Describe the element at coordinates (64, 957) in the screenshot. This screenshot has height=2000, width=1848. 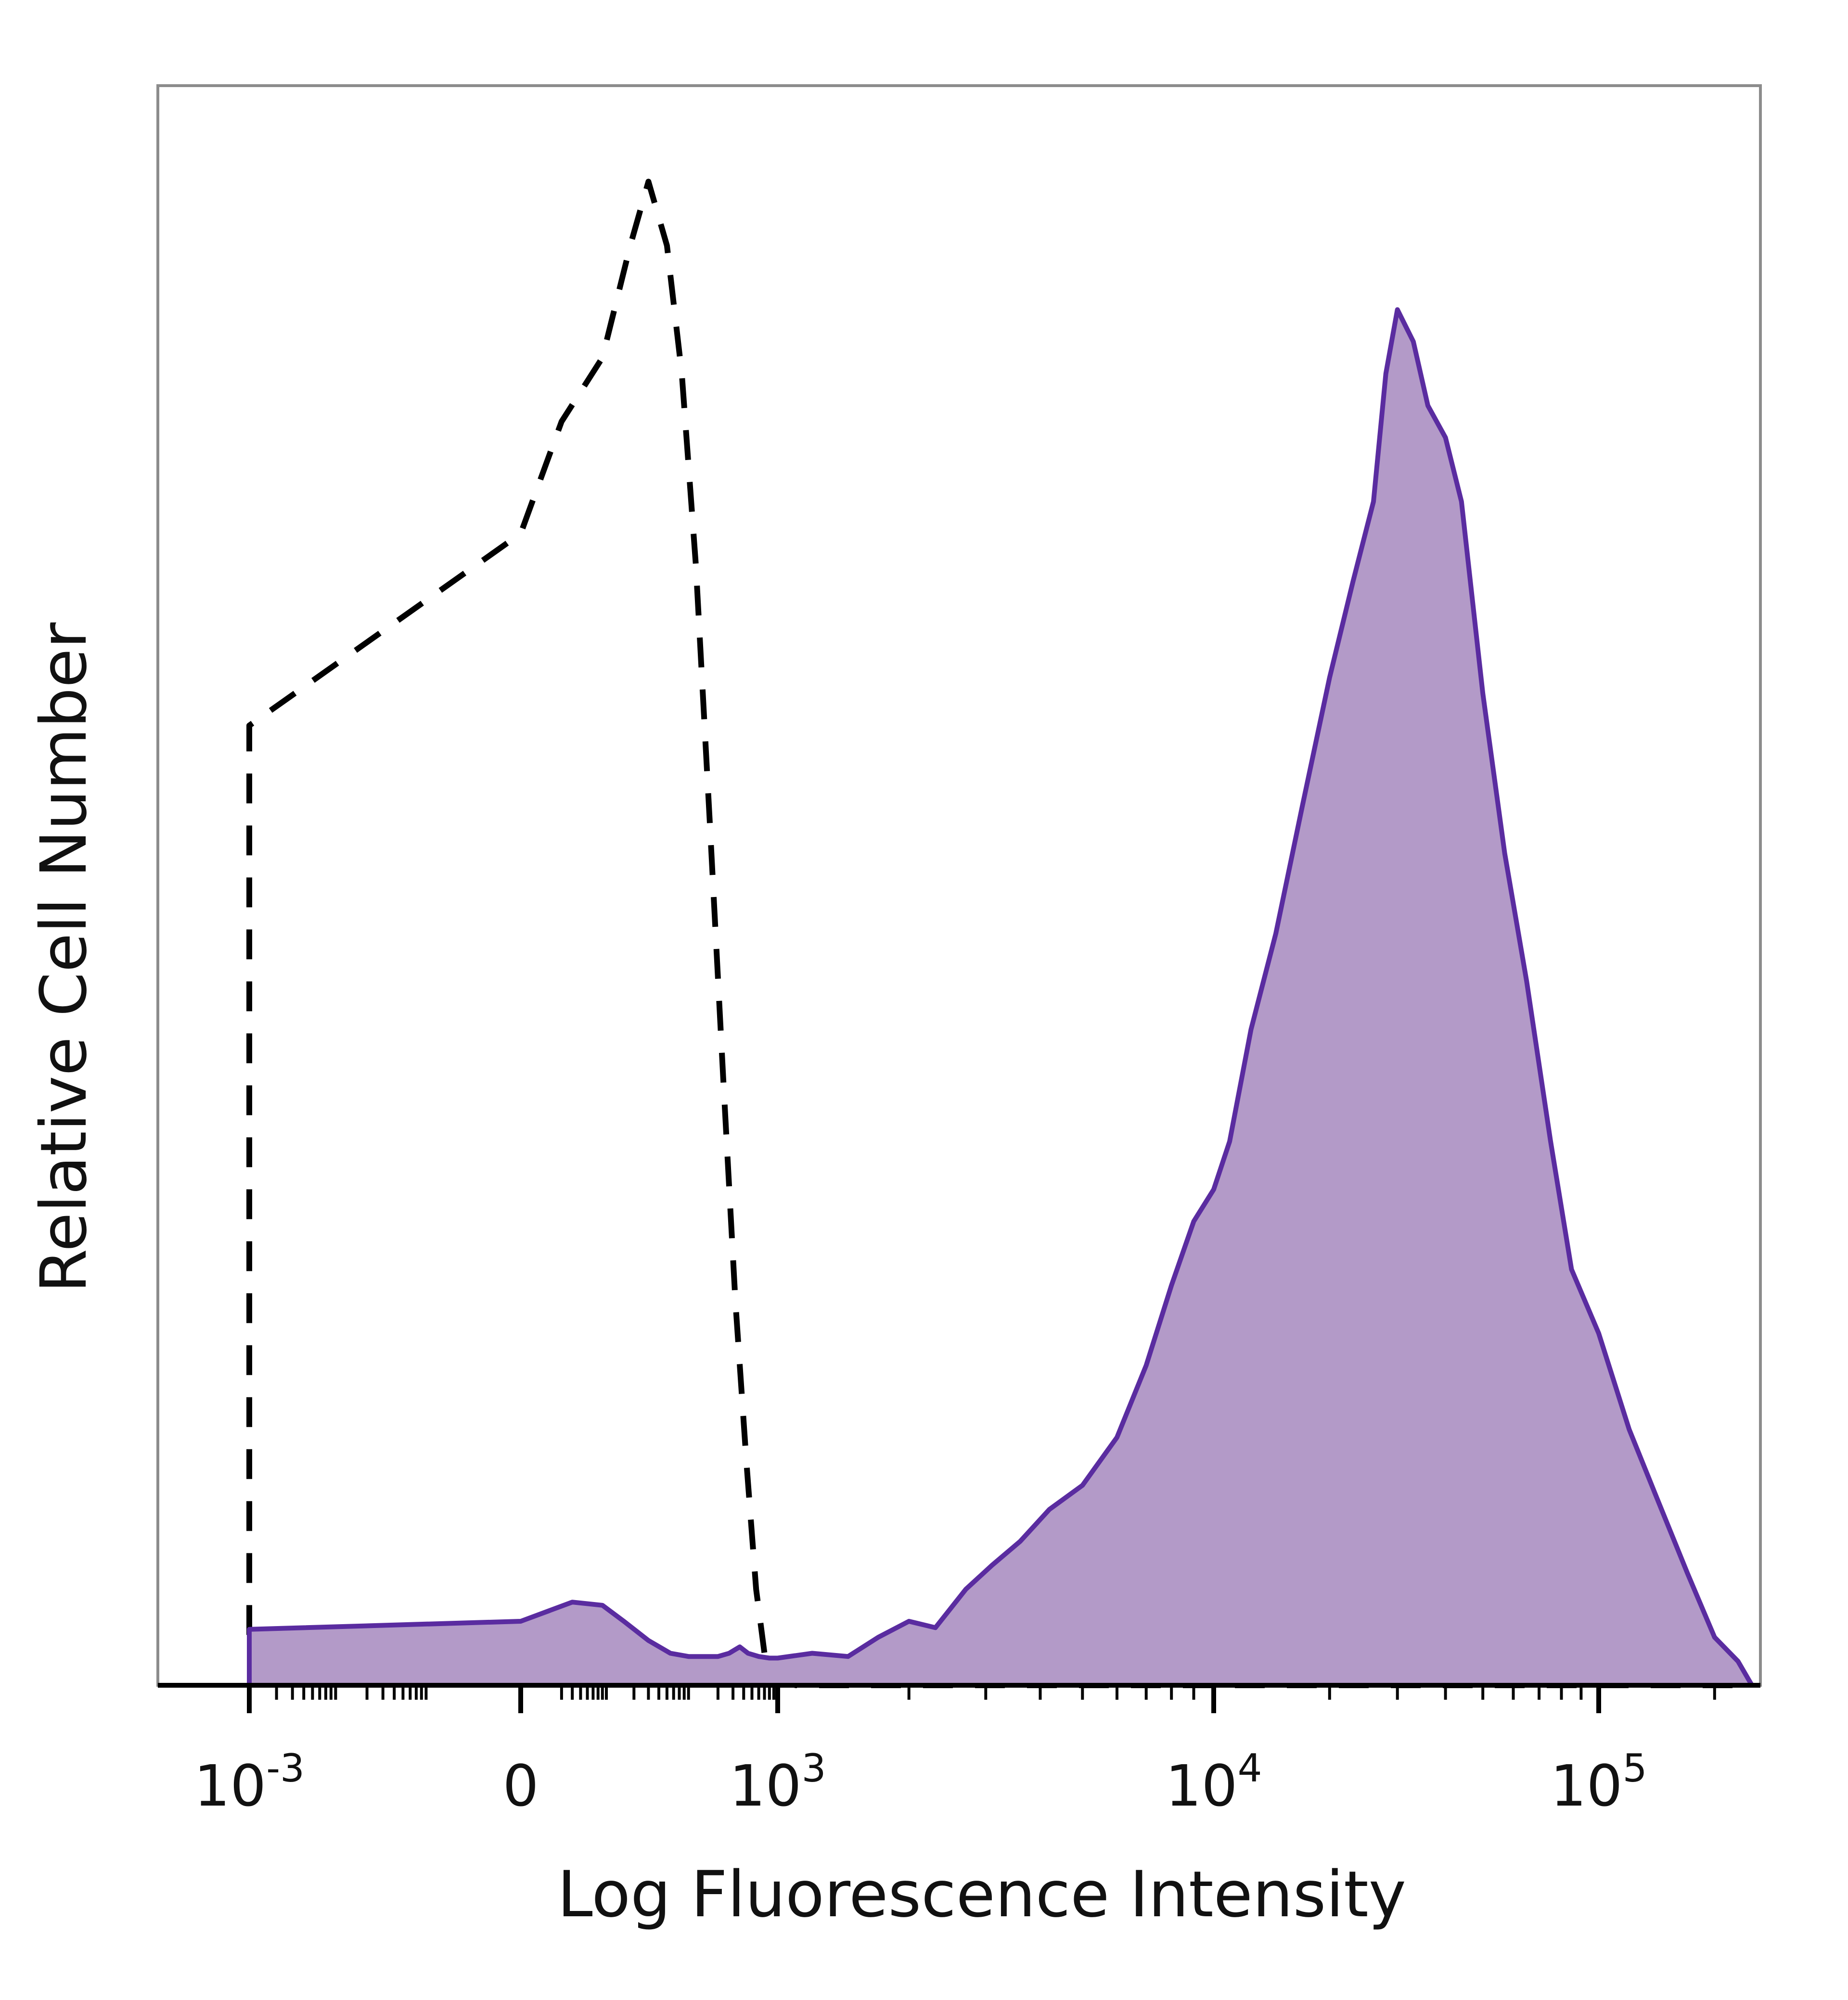
I see `y-axis-label: Relative Cell Number` at that location.